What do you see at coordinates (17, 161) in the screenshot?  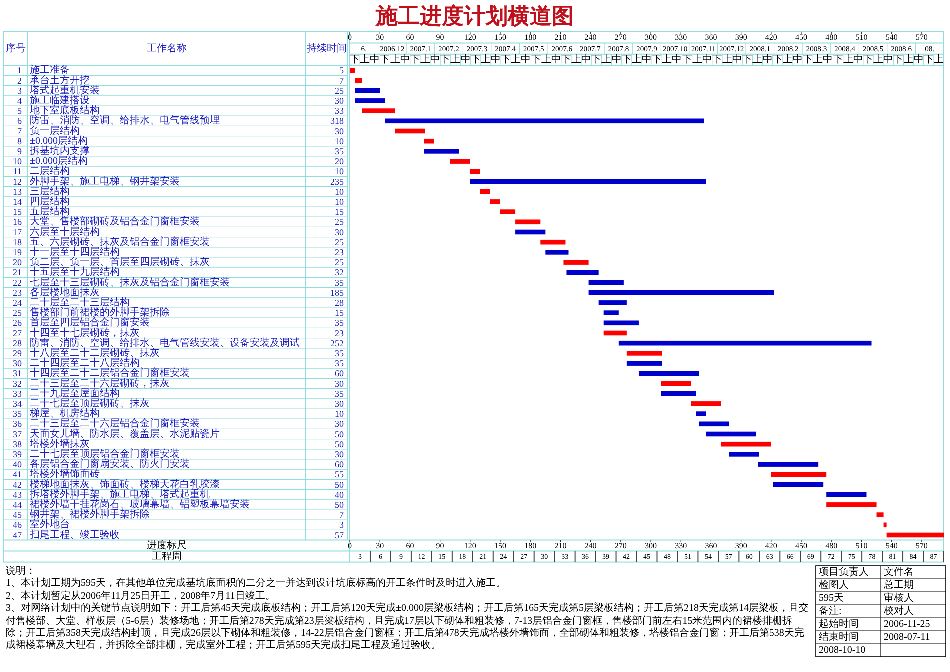 I see `y2-tick-label: 10` at bounding box center [17, 161].